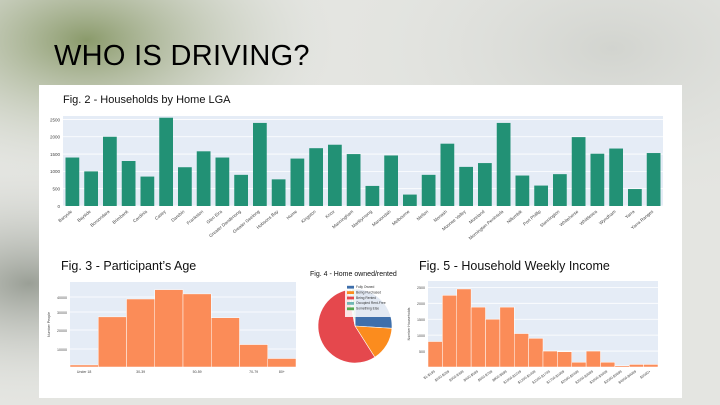 Image resolution: width=720 pixels, height=405 pixels. What do you see at coordinates (253, 372) in the screenshot?
I see `fig3-xtick-label: 70-79` at bounding box center [253, 372].